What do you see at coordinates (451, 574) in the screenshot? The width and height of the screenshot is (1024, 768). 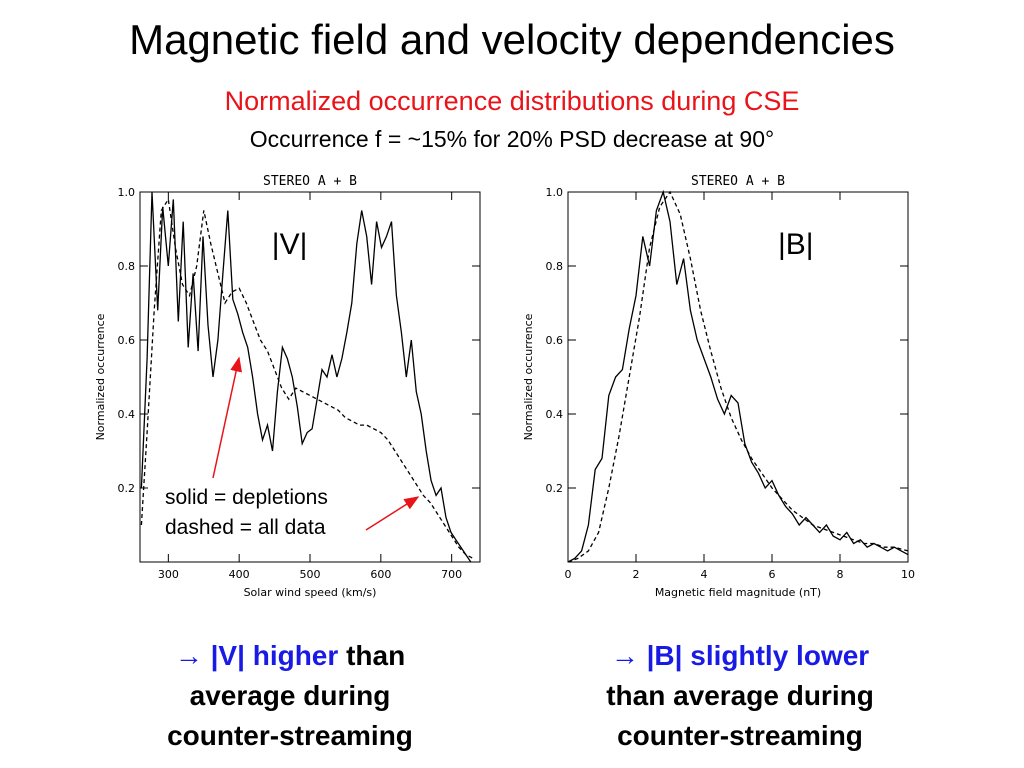 I see `x-tick-label: 700` at bounding box center [451, 574].